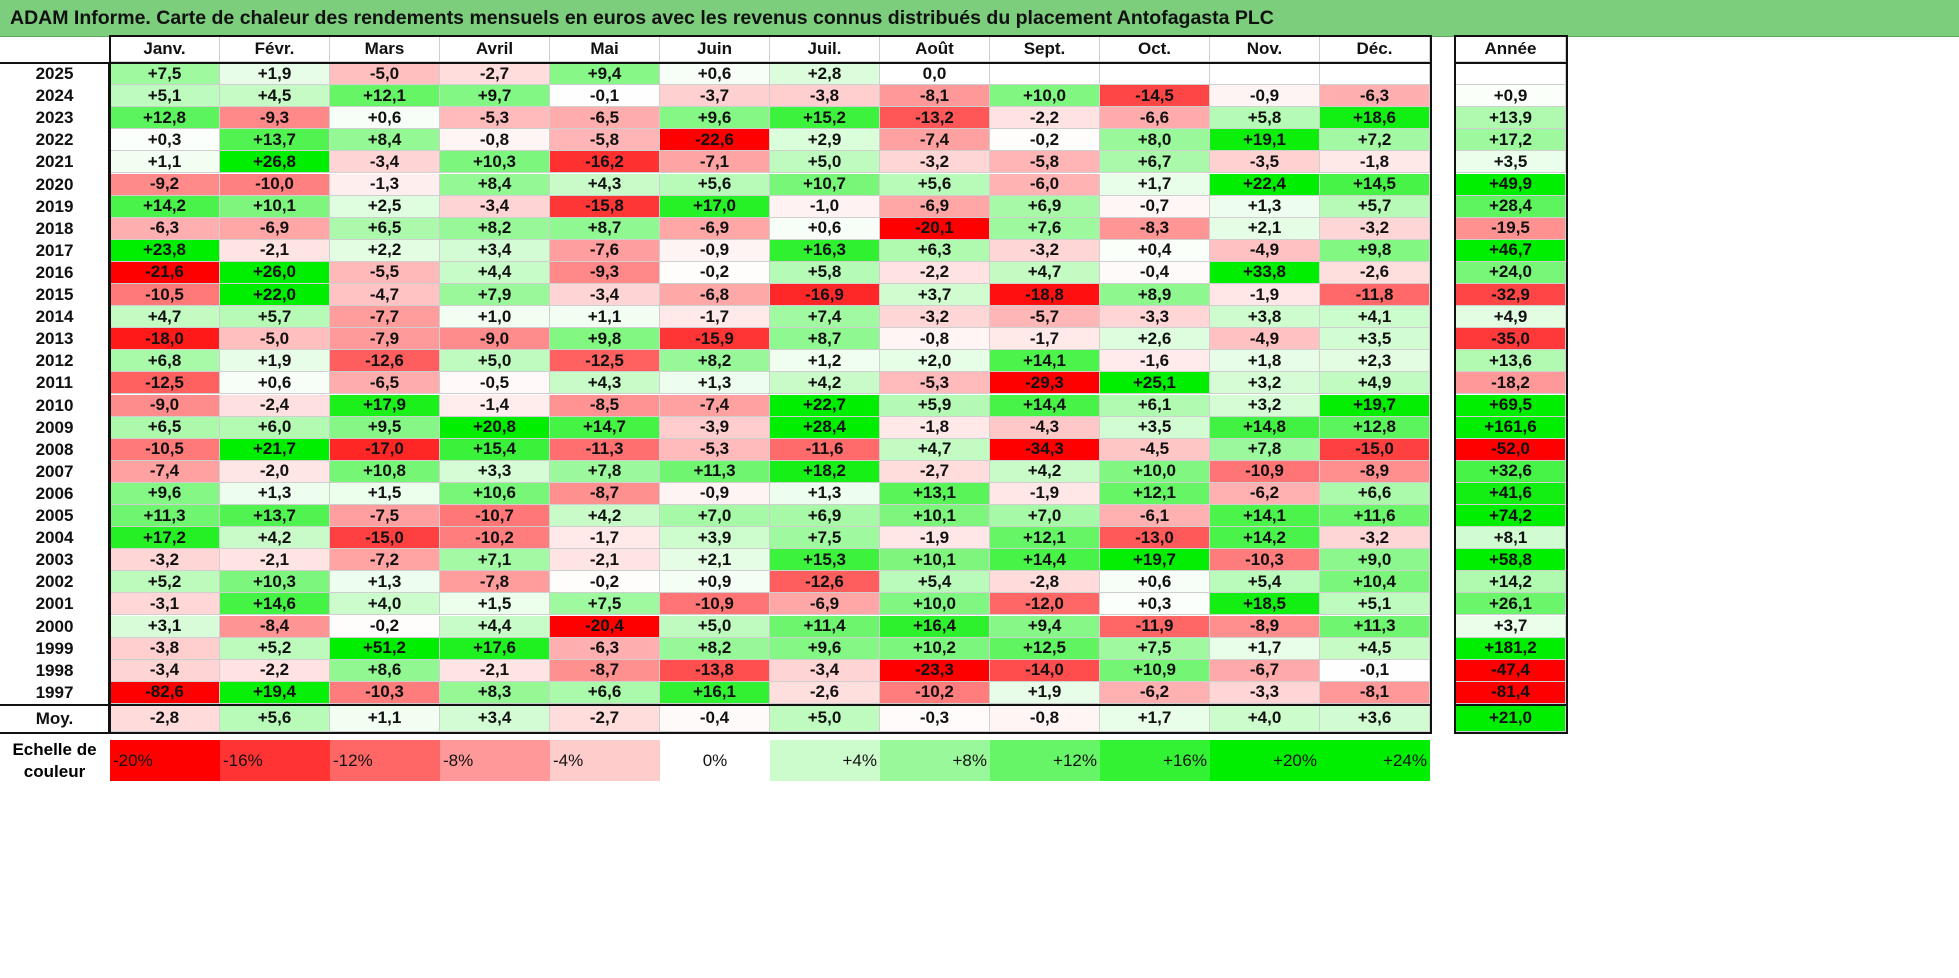 The height and width of the screenshot is (978, 1959). I want to click on heatmap-cell: +9,4, so click(1045, 626).